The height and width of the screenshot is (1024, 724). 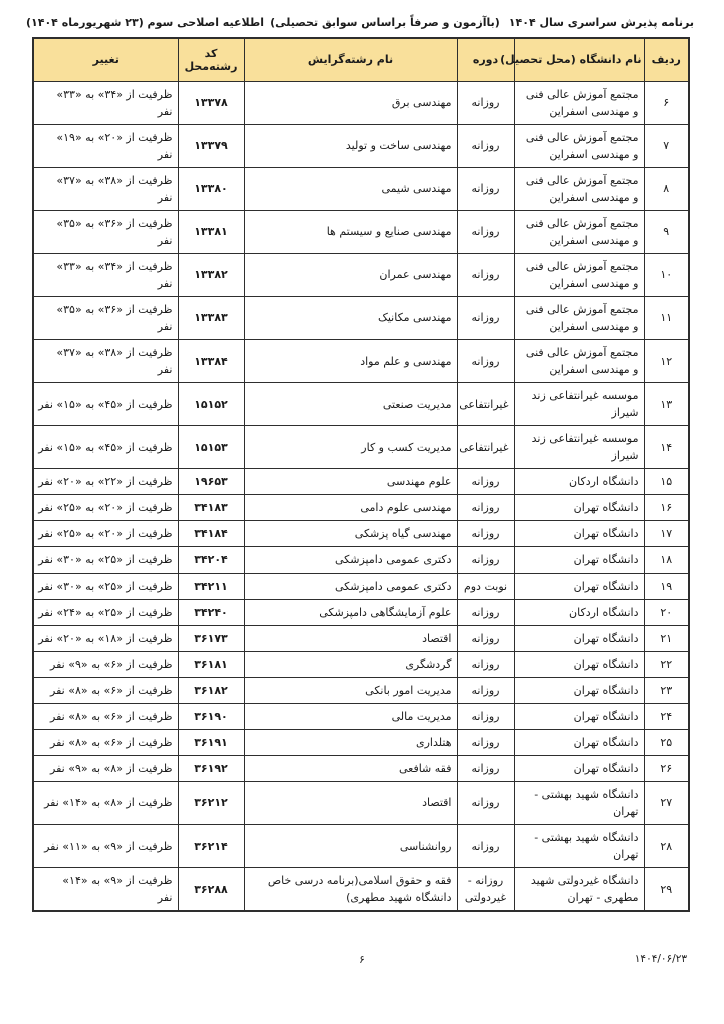 I want to click on cell-change: ظرفیت از «۶» به «۹» نفر, so click(x=105, y=664).